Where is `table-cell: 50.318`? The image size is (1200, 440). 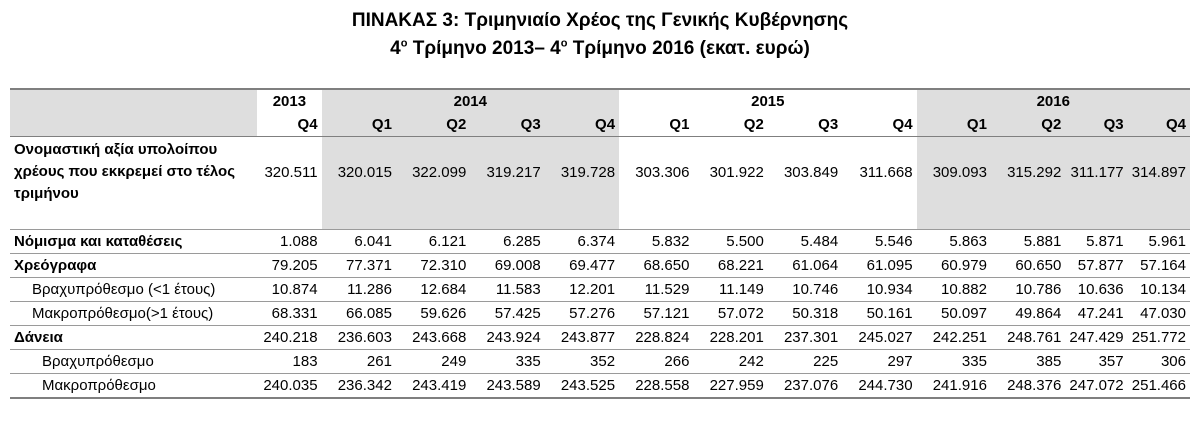
table-cell: 50.318 is located at coordinates (805, 313).